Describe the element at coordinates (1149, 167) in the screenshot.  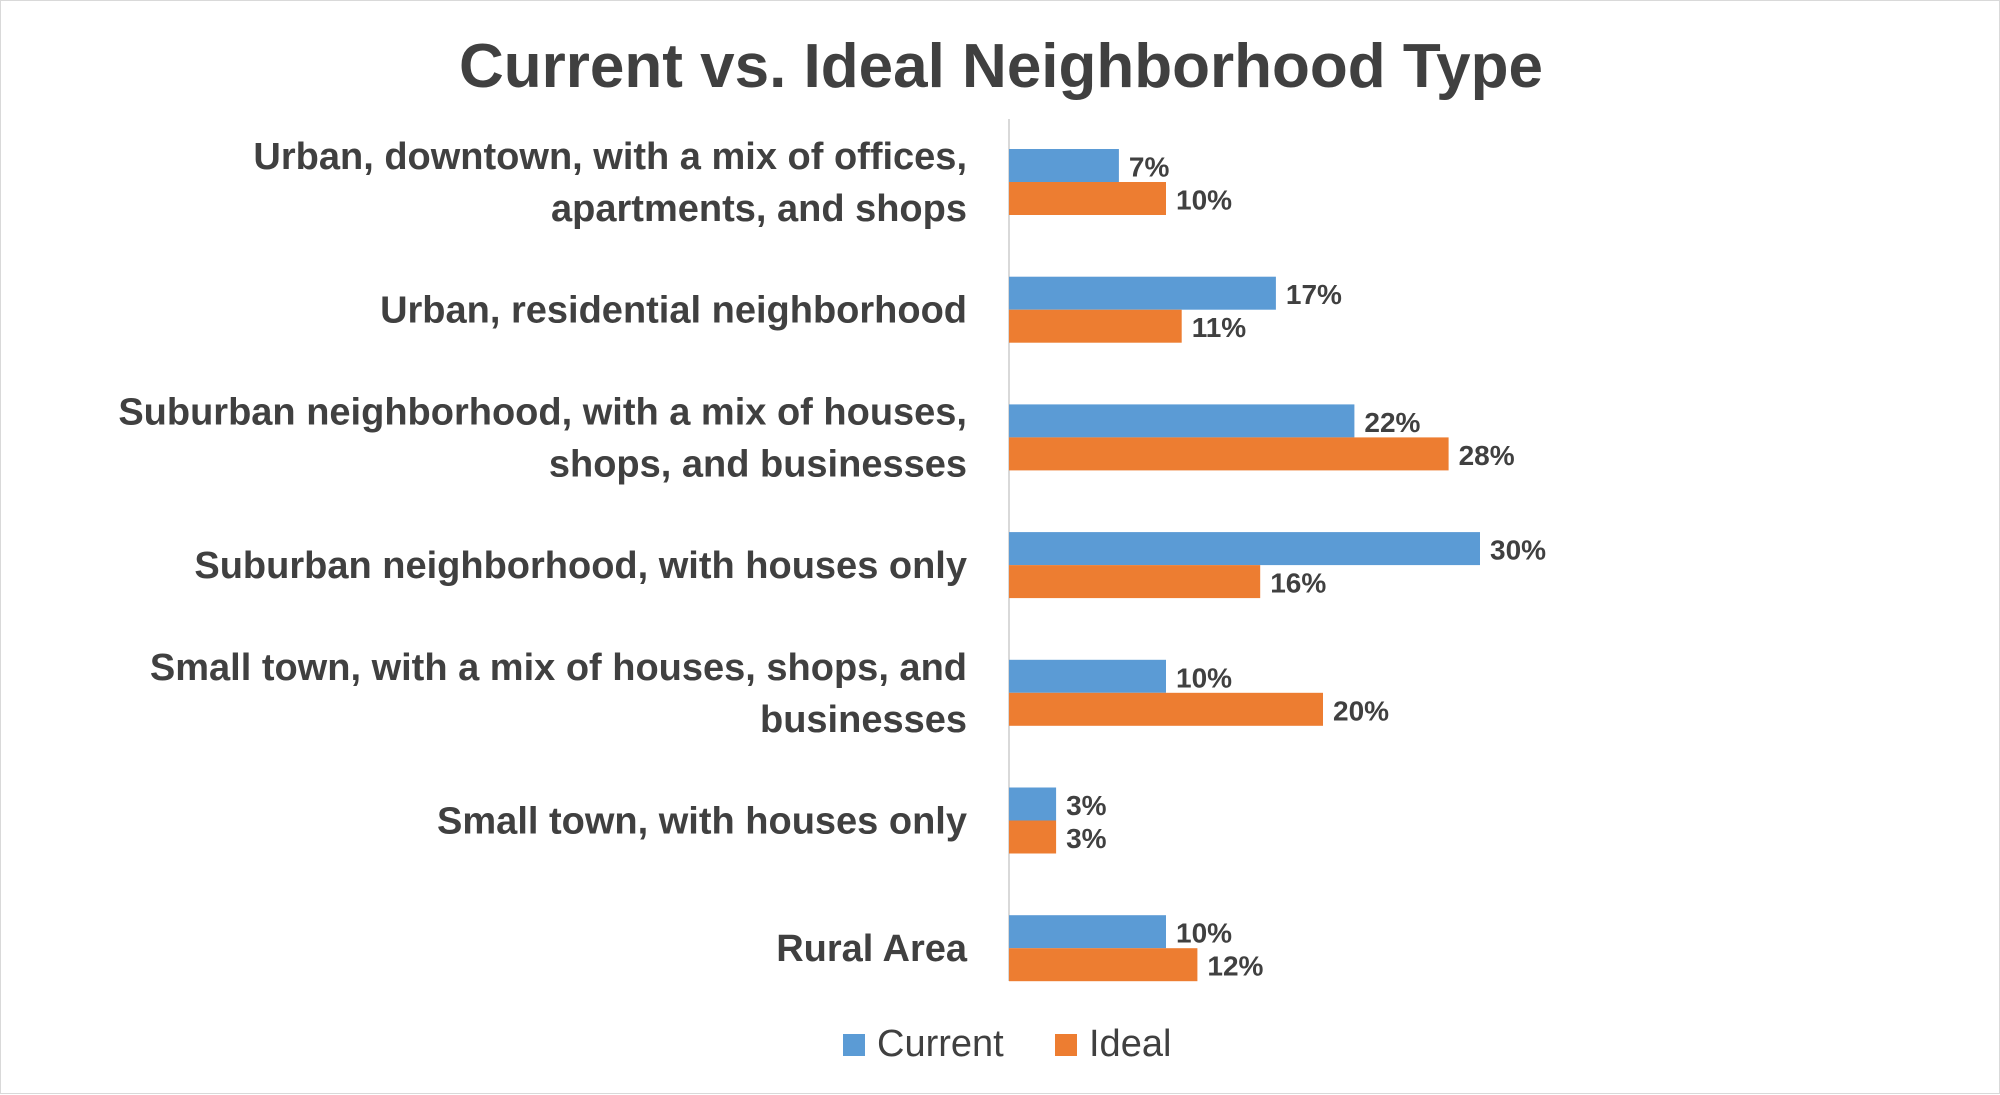
I see `data-label-current: 7%` at that location.